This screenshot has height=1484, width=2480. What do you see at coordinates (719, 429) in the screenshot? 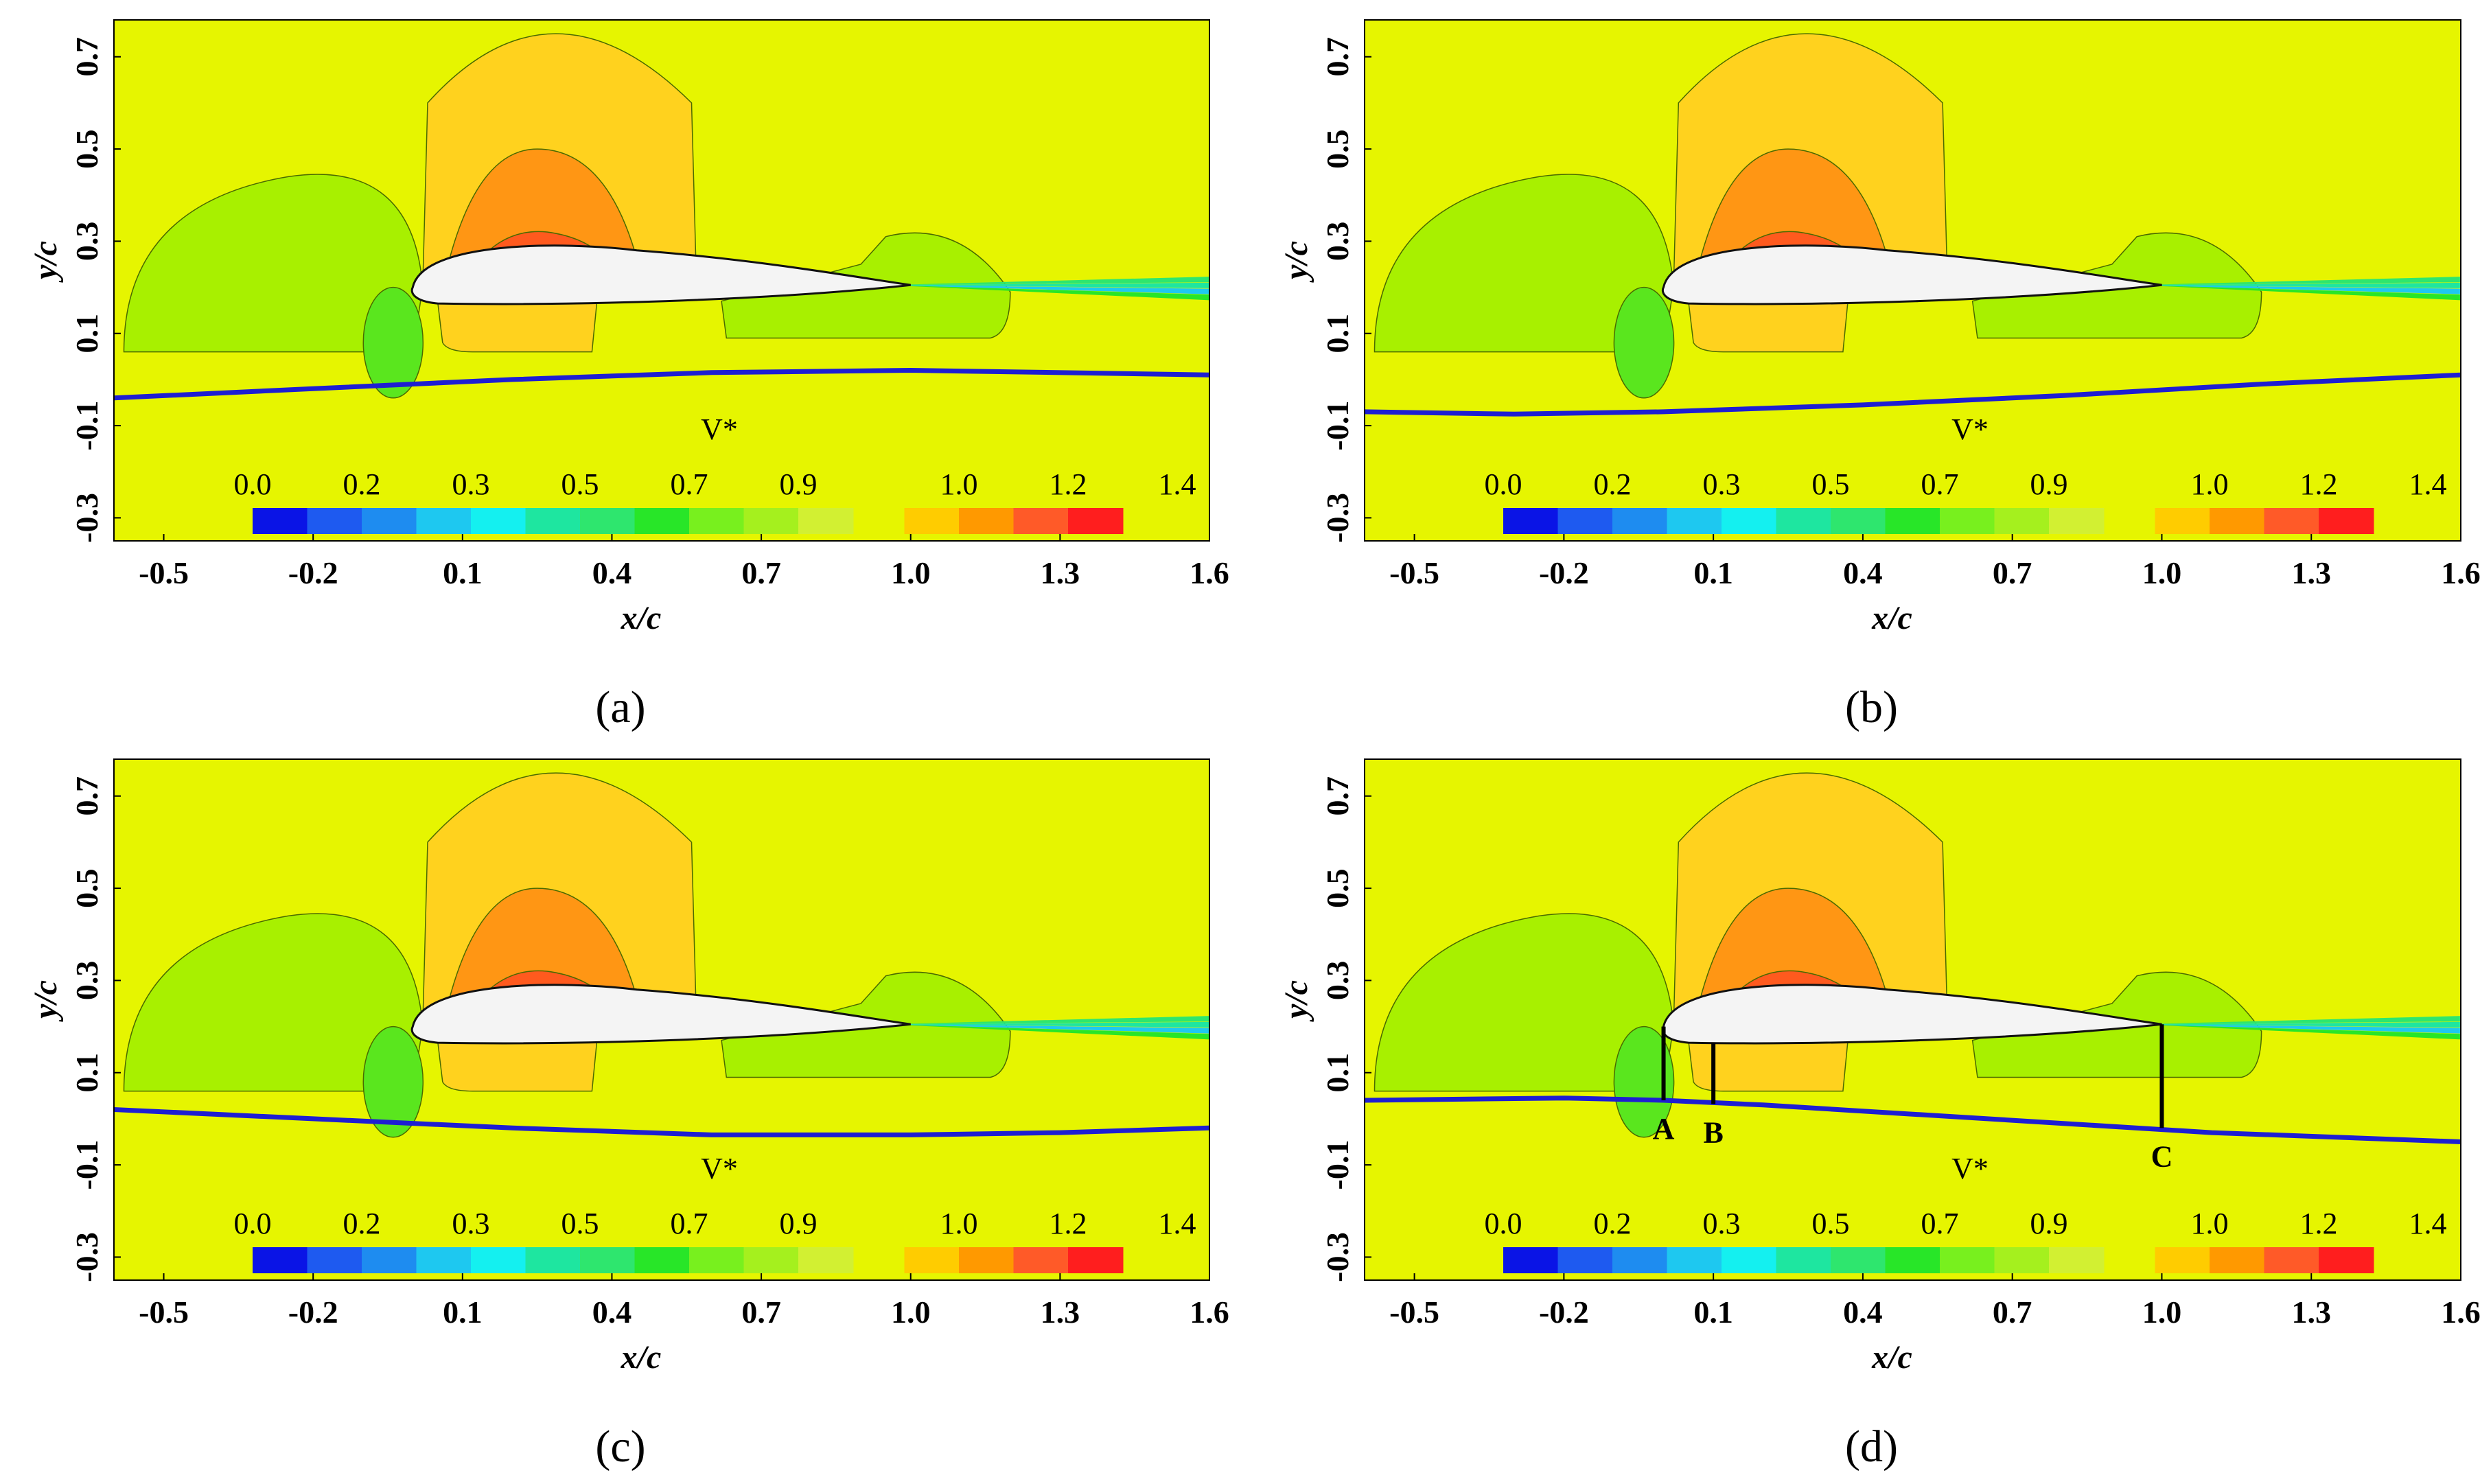
I see `colorbar-title: V*` at bounding box center [719, 429].